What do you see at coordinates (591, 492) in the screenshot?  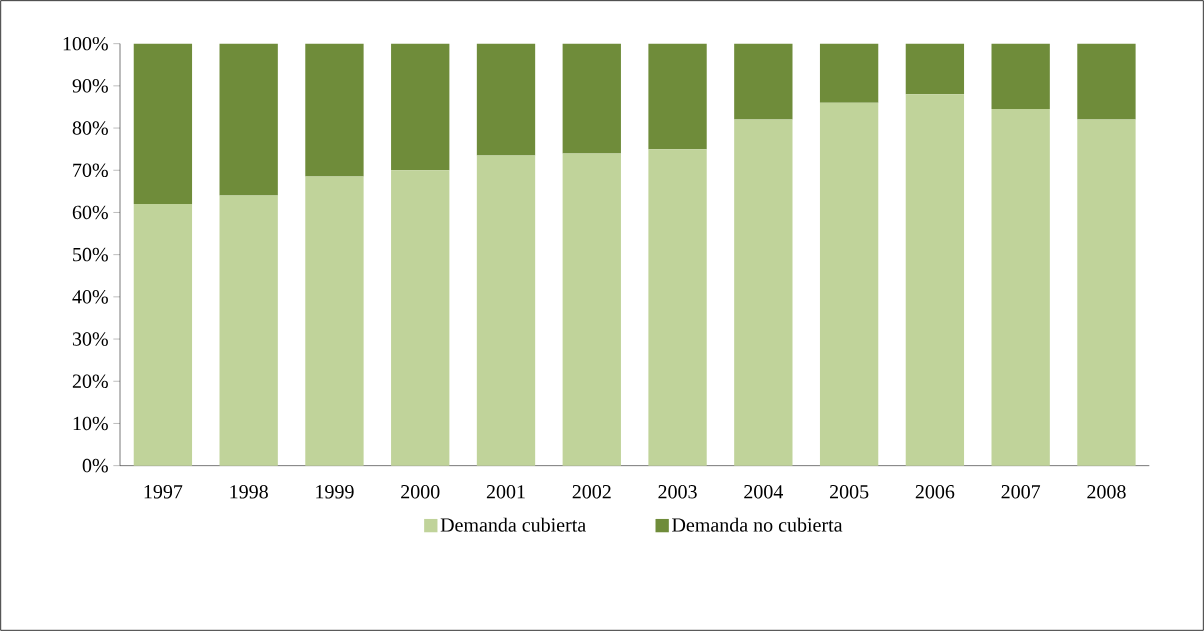 I see `x-tick-label: 2002` at bounding box center [591, 492].